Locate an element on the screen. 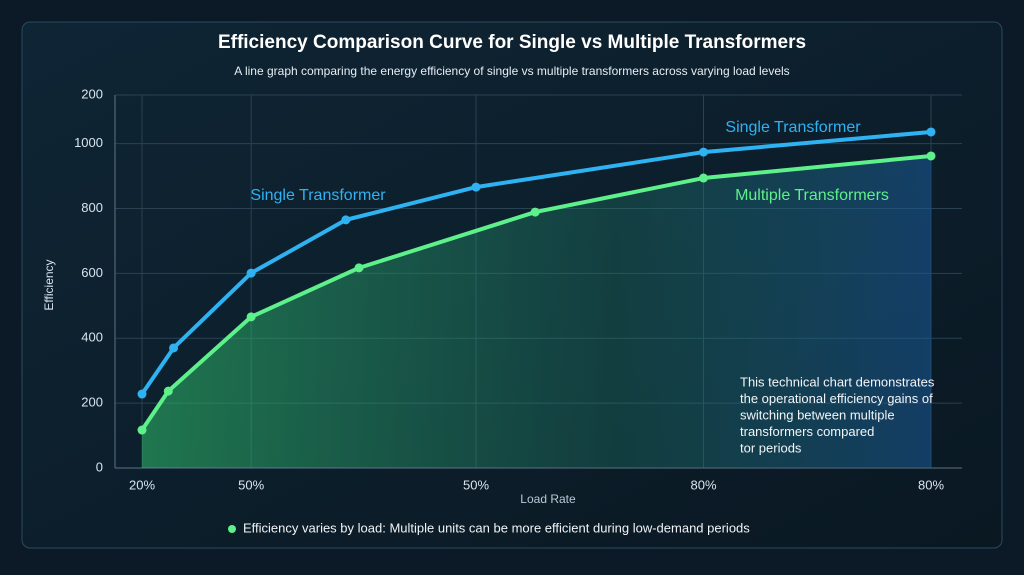  y-tick-label: 0 is located at coordinates (99, 466).